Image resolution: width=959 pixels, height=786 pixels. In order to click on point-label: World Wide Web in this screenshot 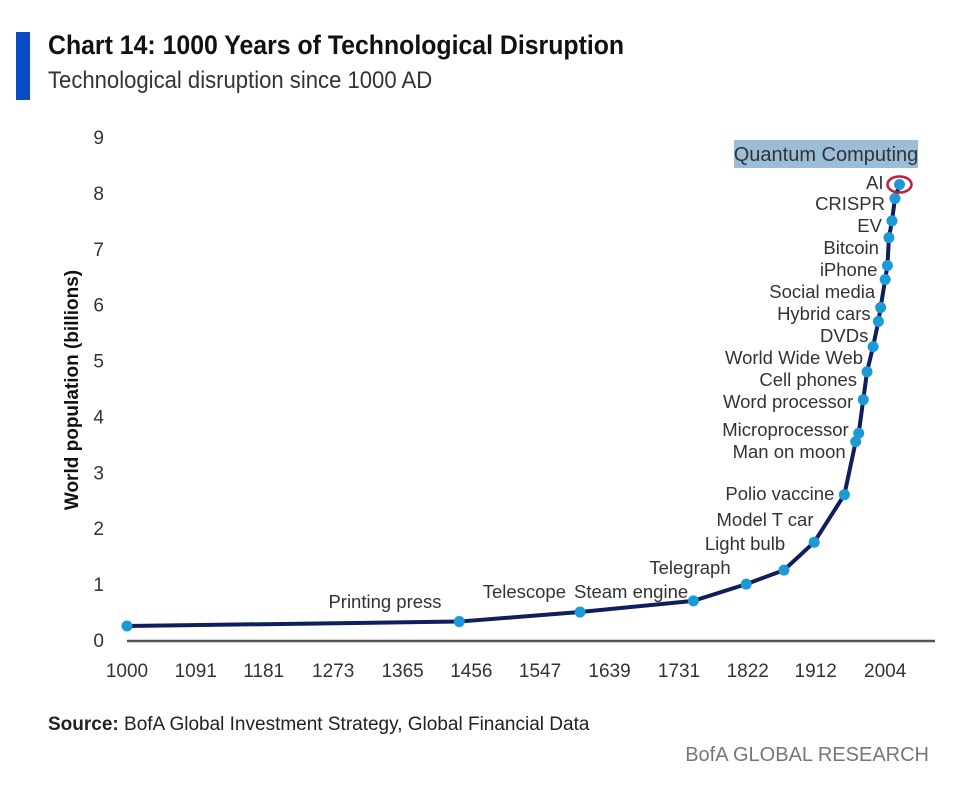, I will do `click(794, 357)`.